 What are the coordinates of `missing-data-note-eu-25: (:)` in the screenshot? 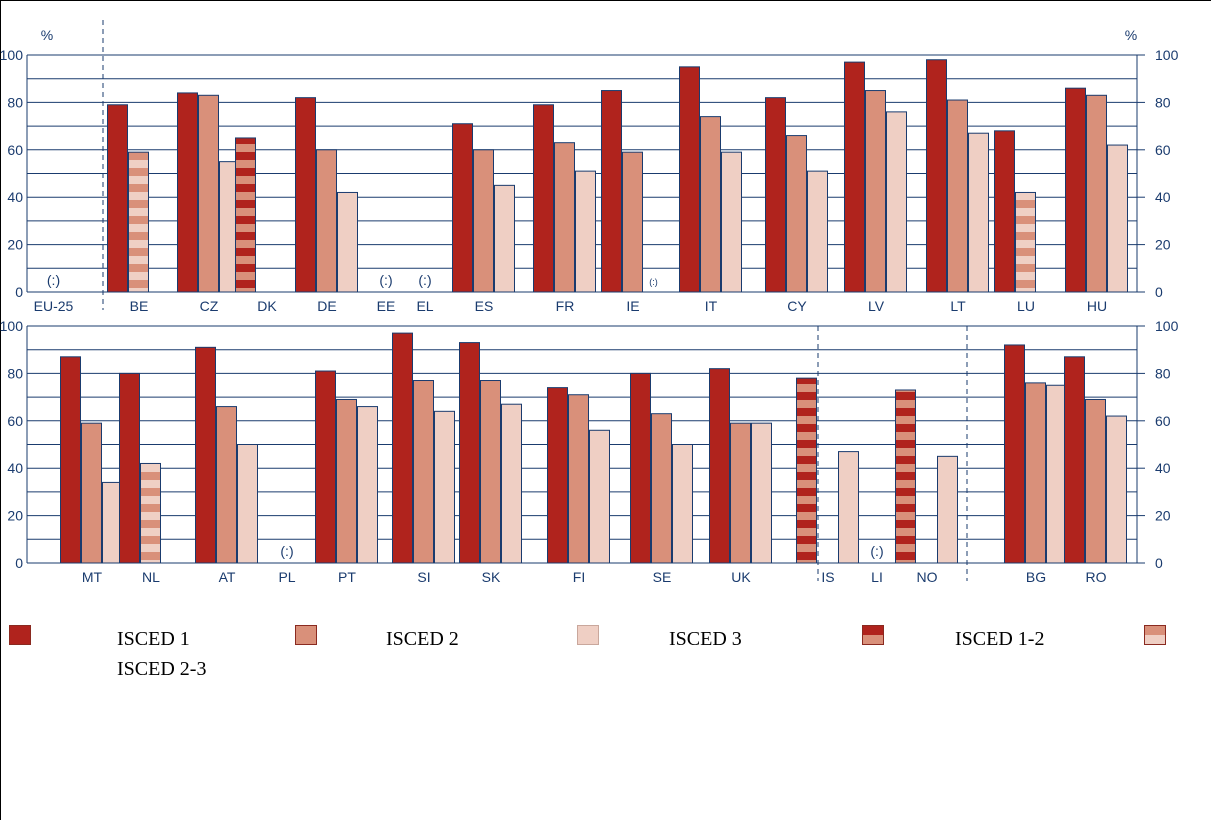 It's located at (53, 280).